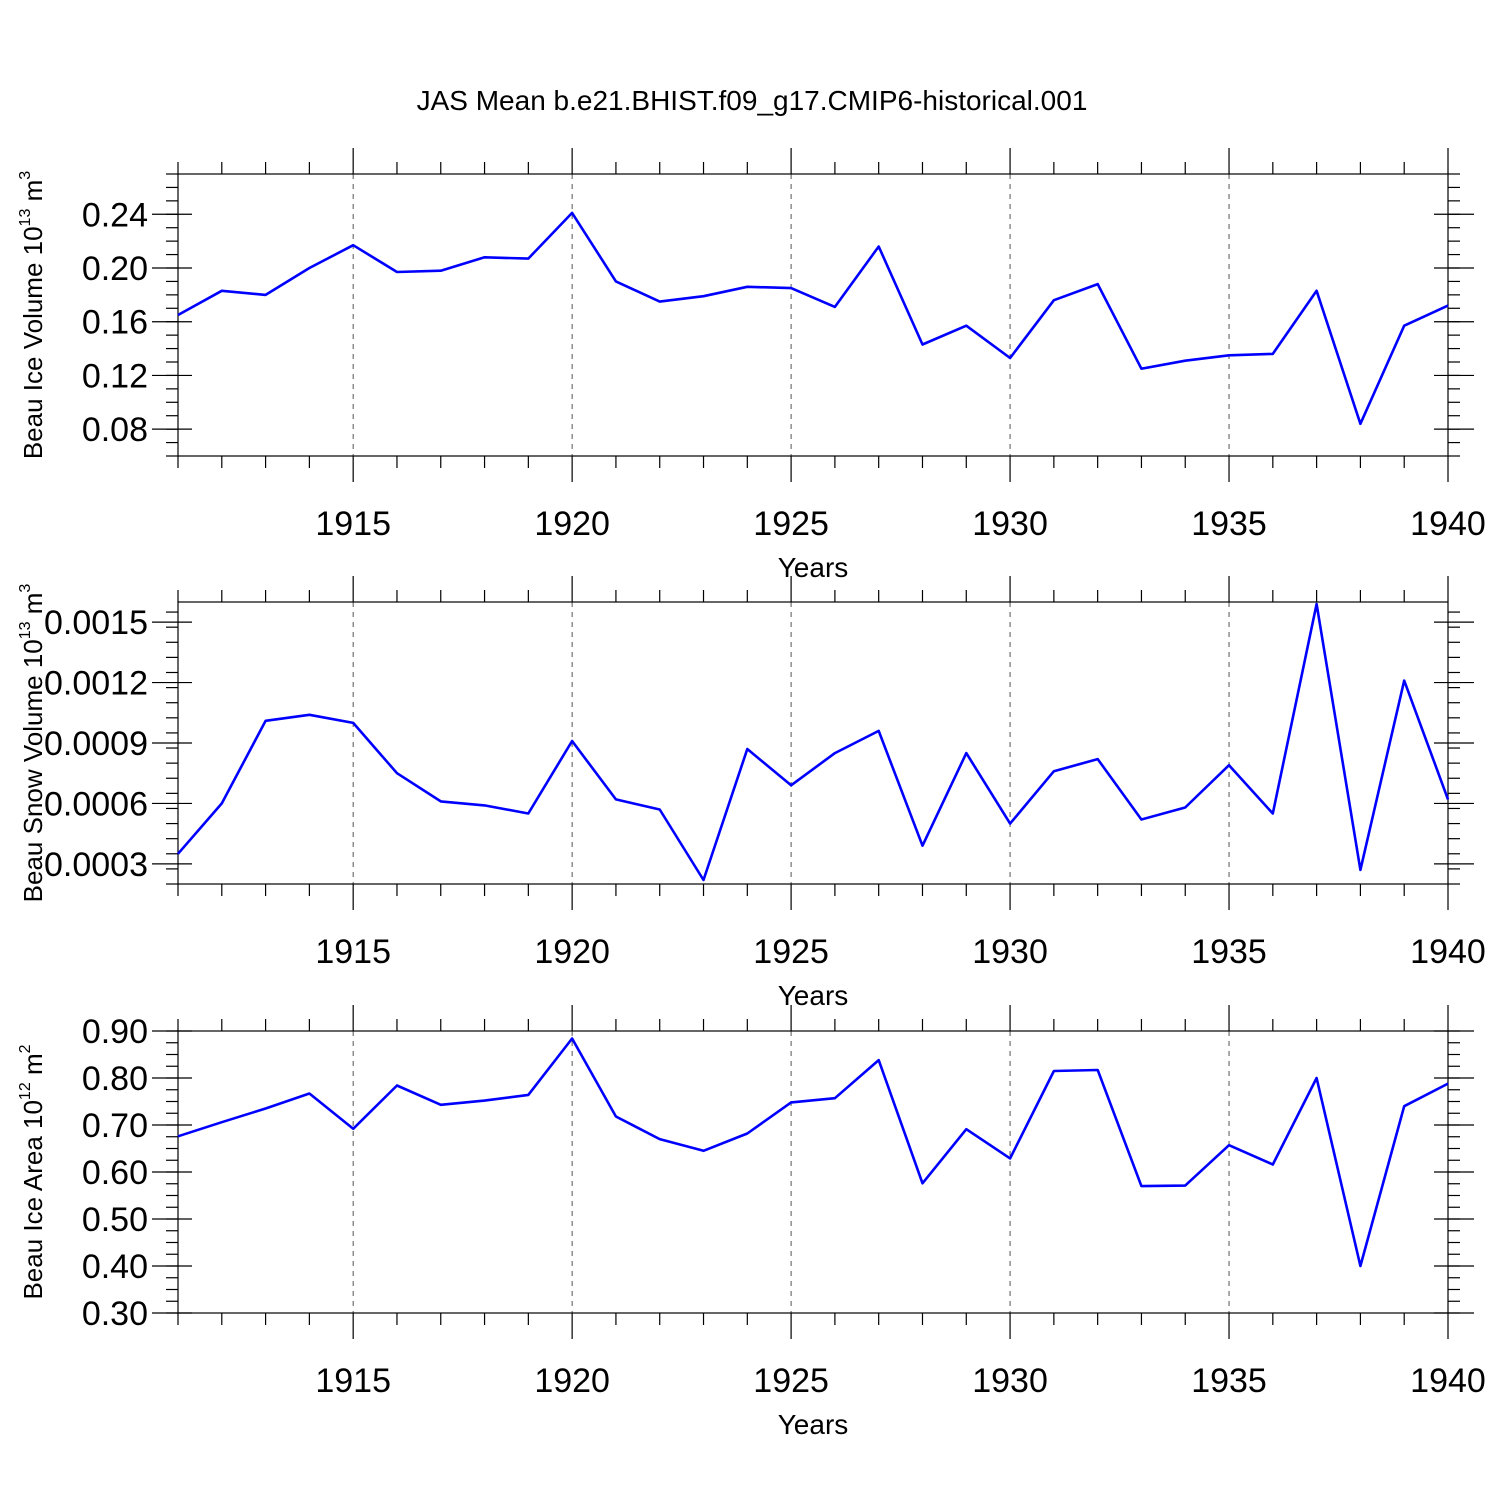 The image size is (1500, 1500). I want to click on y-tick-label: 0.12, so click(115, 376).